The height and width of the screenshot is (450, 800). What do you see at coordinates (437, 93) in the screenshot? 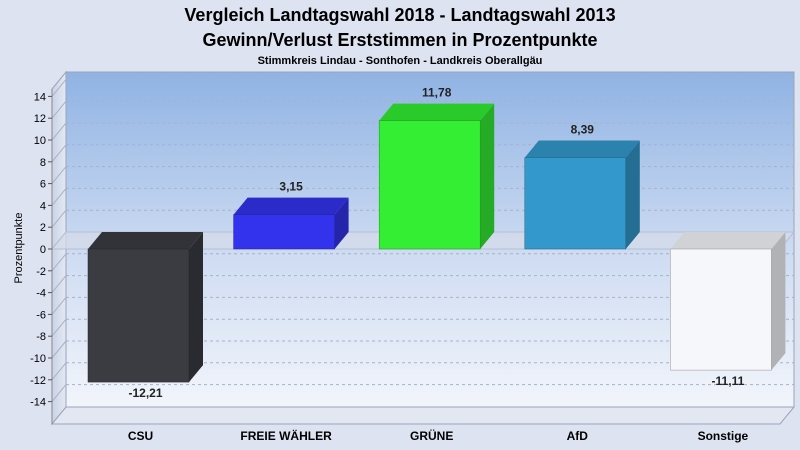
I see `data-label: 11,78` at bounding box center [437, 93].